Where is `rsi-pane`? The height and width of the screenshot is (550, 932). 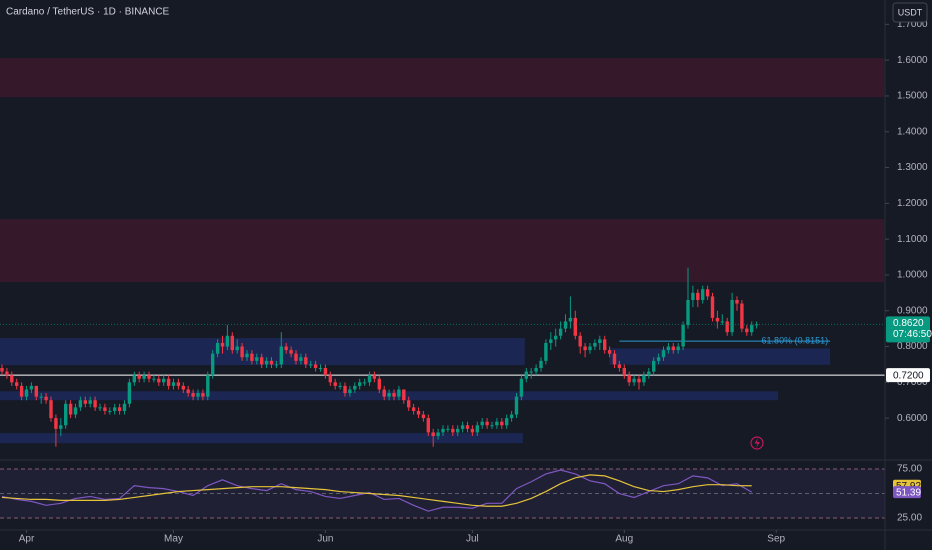
rsi-pane is located at coordinates (442, 493).